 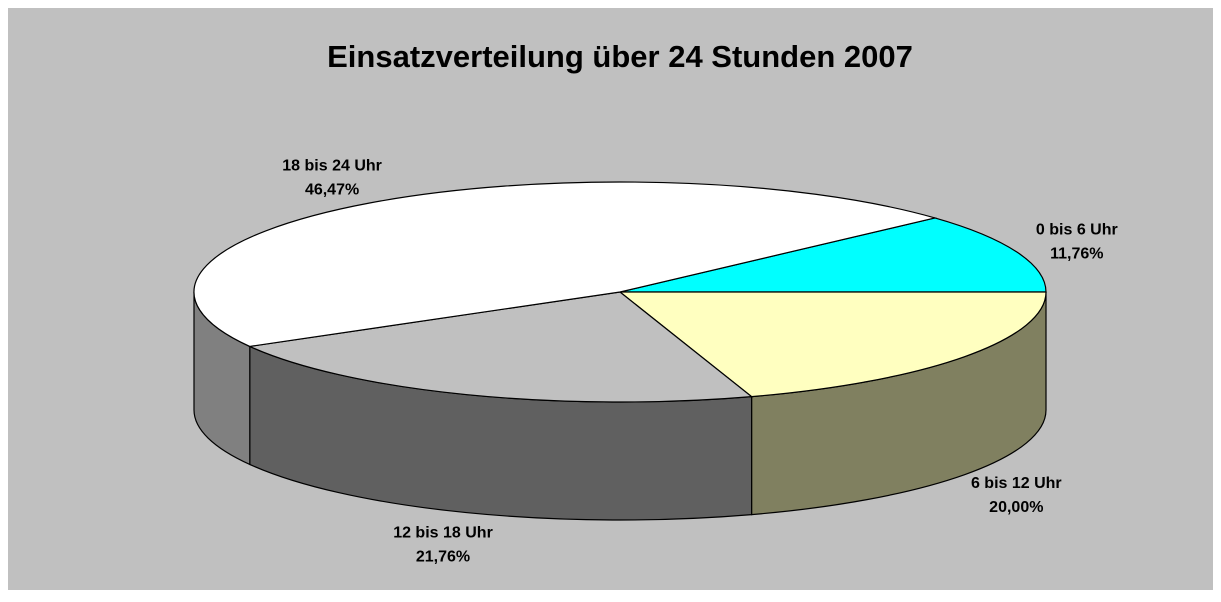 What do you see at coordinates (332, 165) in the screenshot?
I see `slice-label: 18 bis 24 Uhr` at bounding box center [332, 165].